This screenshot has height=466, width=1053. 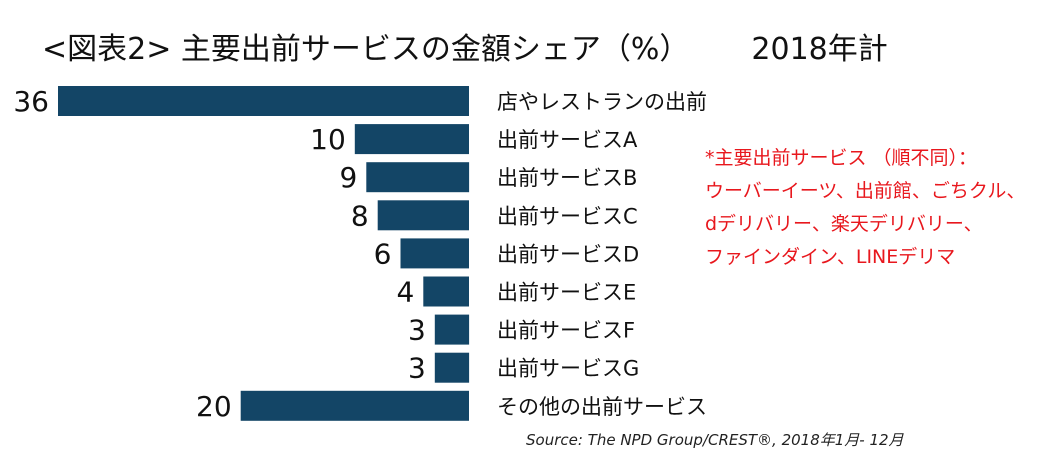 What do you see at coordinates (819, 49) in the screenshot?
I see `chart-title-period: 2018年計` at bounding box center [819, 49].